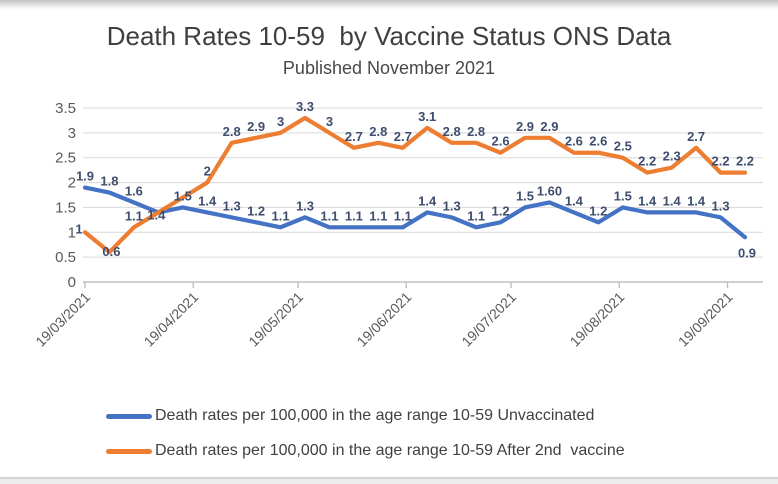 The image size is (778, 484). Describe the element at coordinates (488, 319) in the screenshot. I see `x-tick-label: 19/07/2021` at that location.